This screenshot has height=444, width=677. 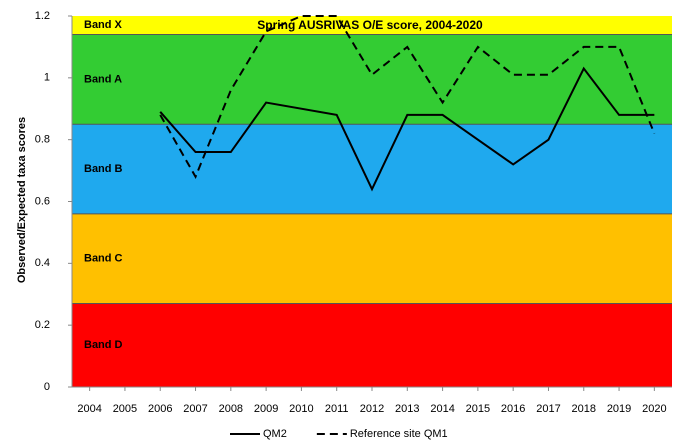 I want to click on y-axis-label: Observed/Expected taxa scores, so click(x=22, y=200).